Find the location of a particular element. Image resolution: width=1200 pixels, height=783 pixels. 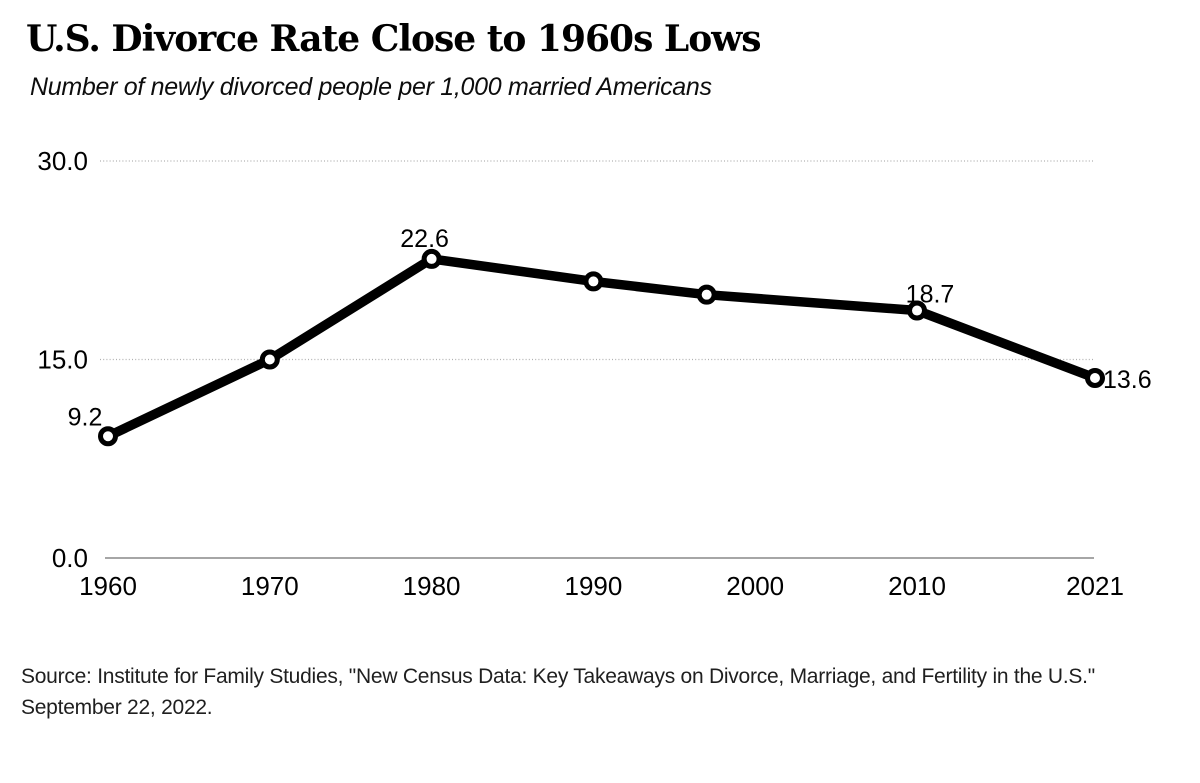

x-tick-label-2010: 2010 is located at coordinates (917, 586).